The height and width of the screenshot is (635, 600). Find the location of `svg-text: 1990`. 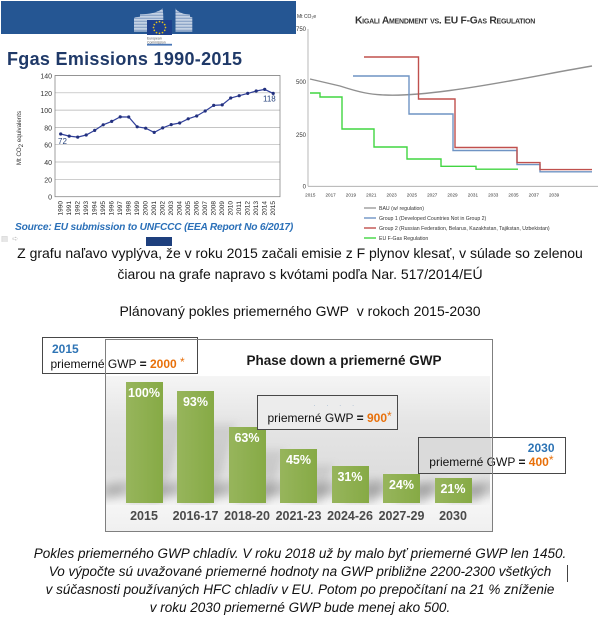

svg-text: 1990 is located at coordinates (60, 208).